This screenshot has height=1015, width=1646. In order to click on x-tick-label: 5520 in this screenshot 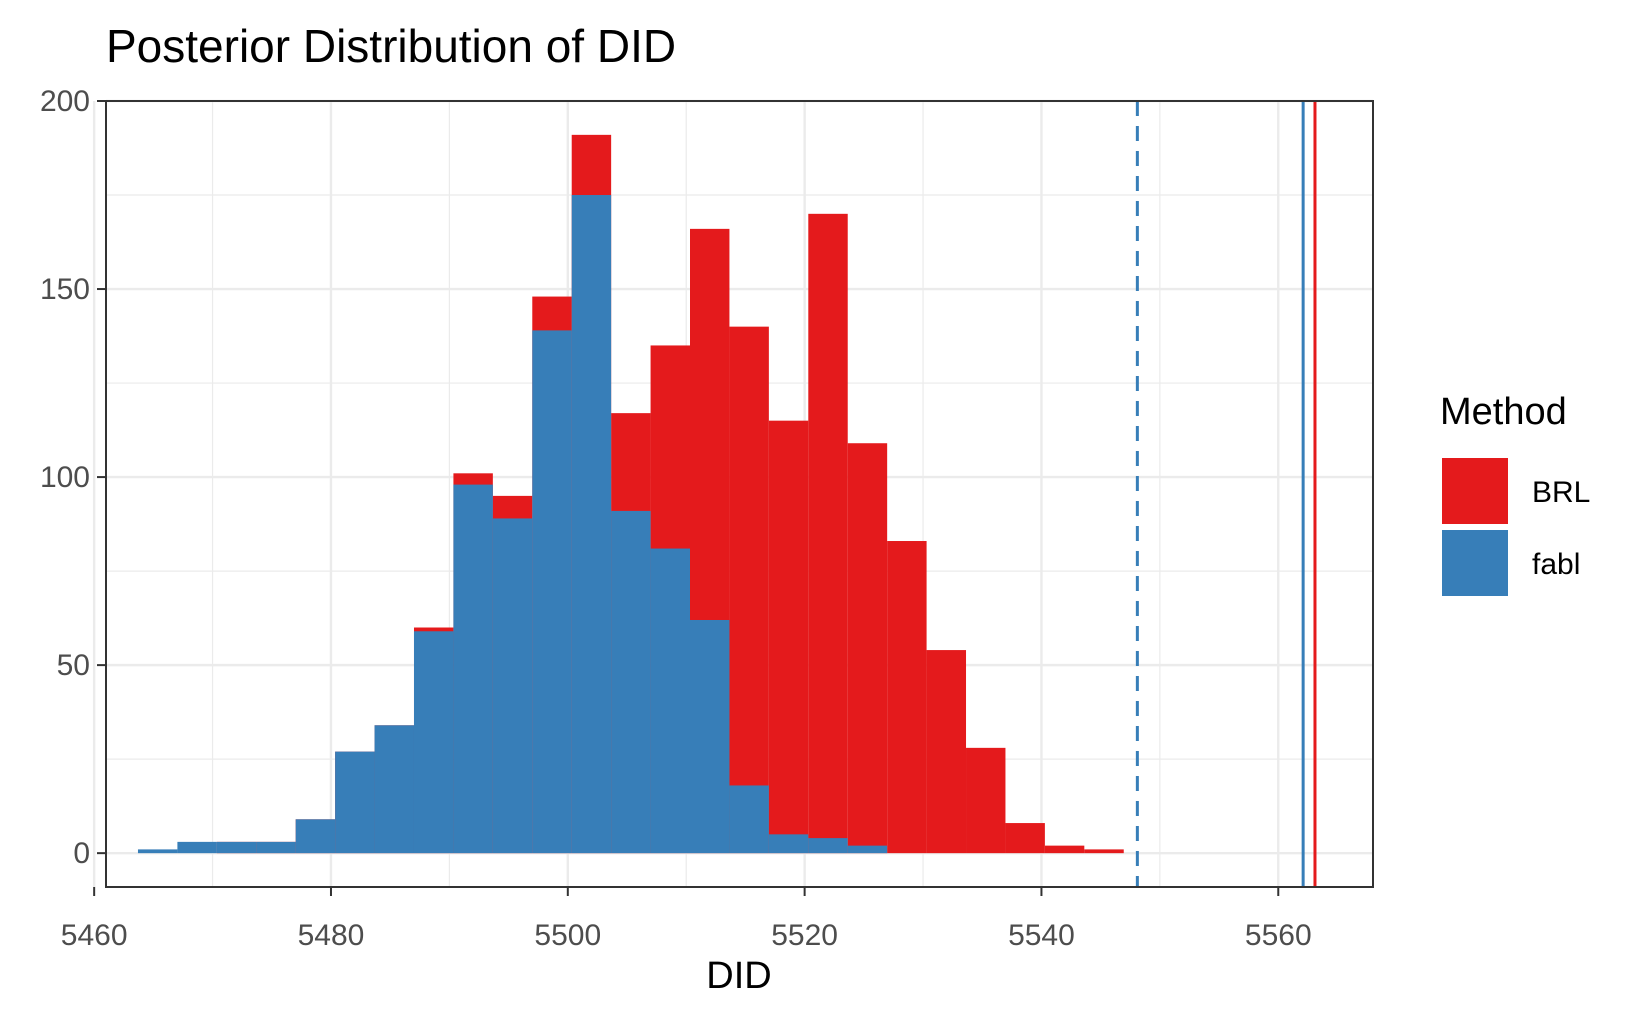, I will do `click(804, 935)`.